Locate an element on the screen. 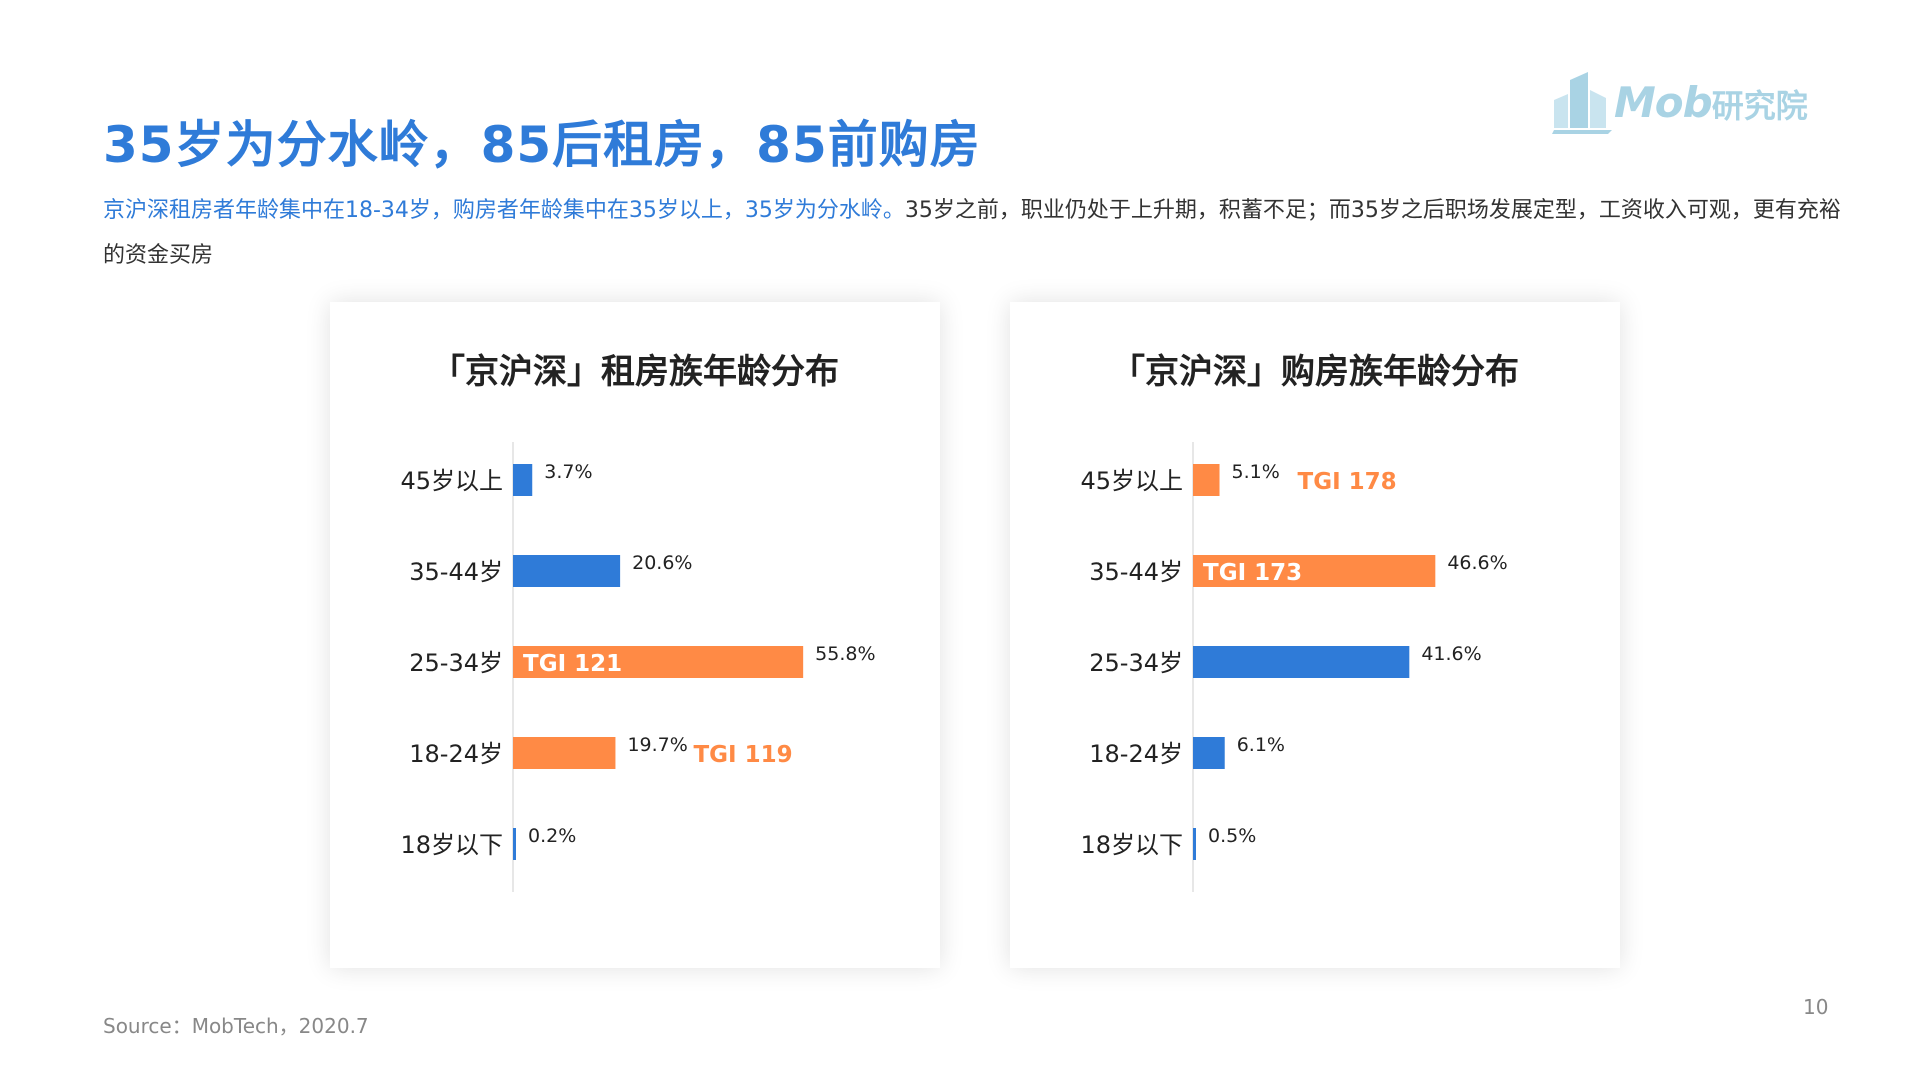 The image size is (1920, 1080). value-label: 46.6% is located at coordinates (1477, 563).